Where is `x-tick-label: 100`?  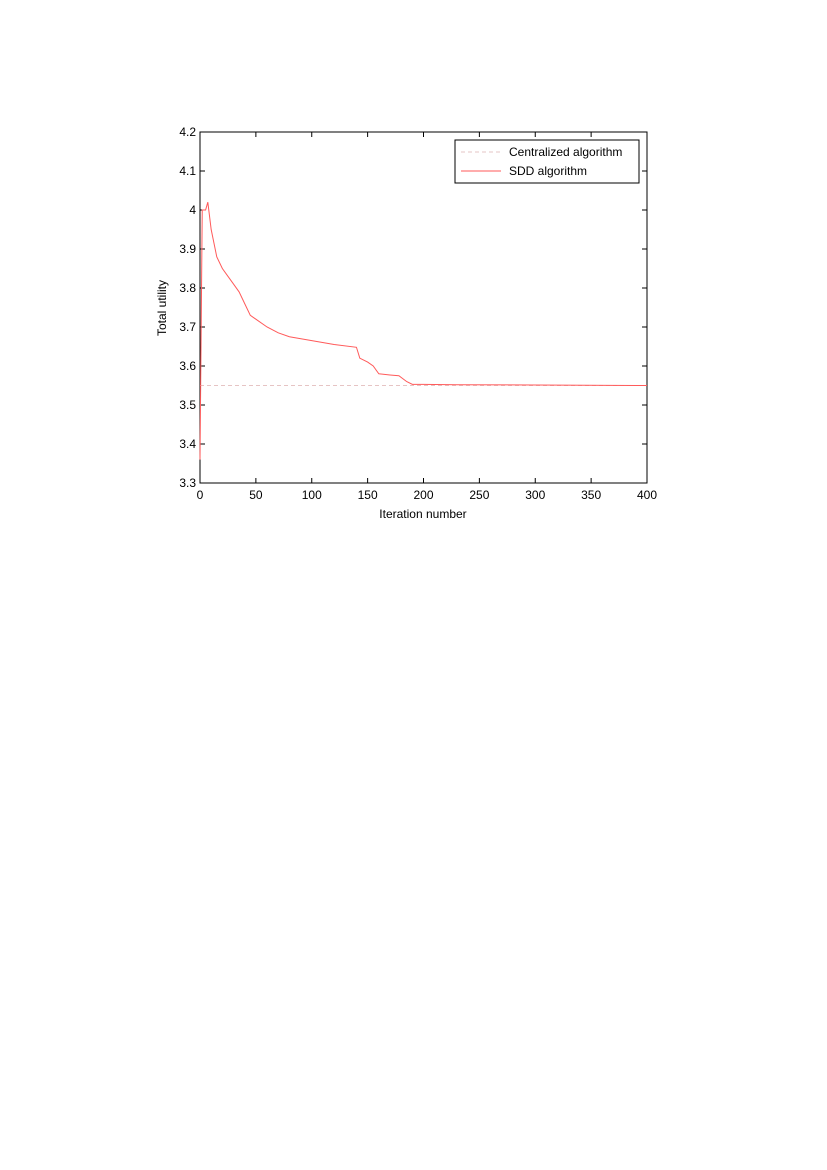
x-tick-label: 100 is located at coordinates (312, 495).